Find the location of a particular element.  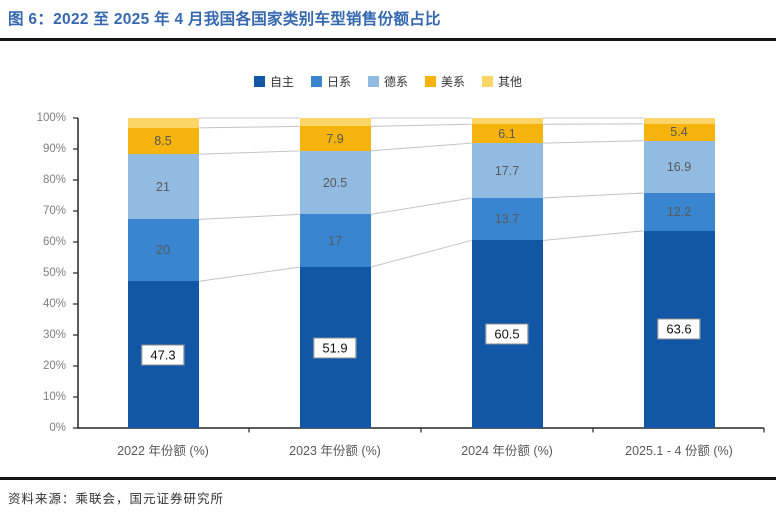

data-label-日系-2: 13.7 is located at coordinates (507, 218).